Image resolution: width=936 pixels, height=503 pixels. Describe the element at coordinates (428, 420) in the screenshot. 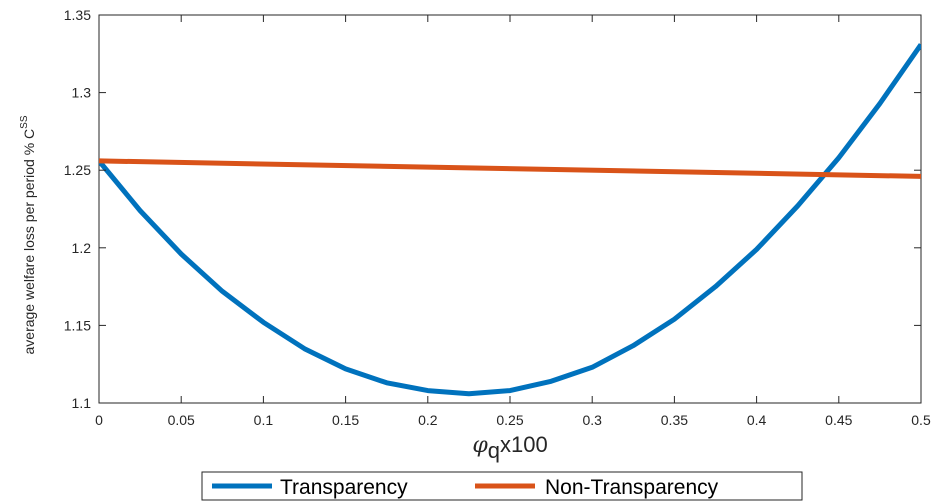

I see `x-tick-label: 0.2` at that location.